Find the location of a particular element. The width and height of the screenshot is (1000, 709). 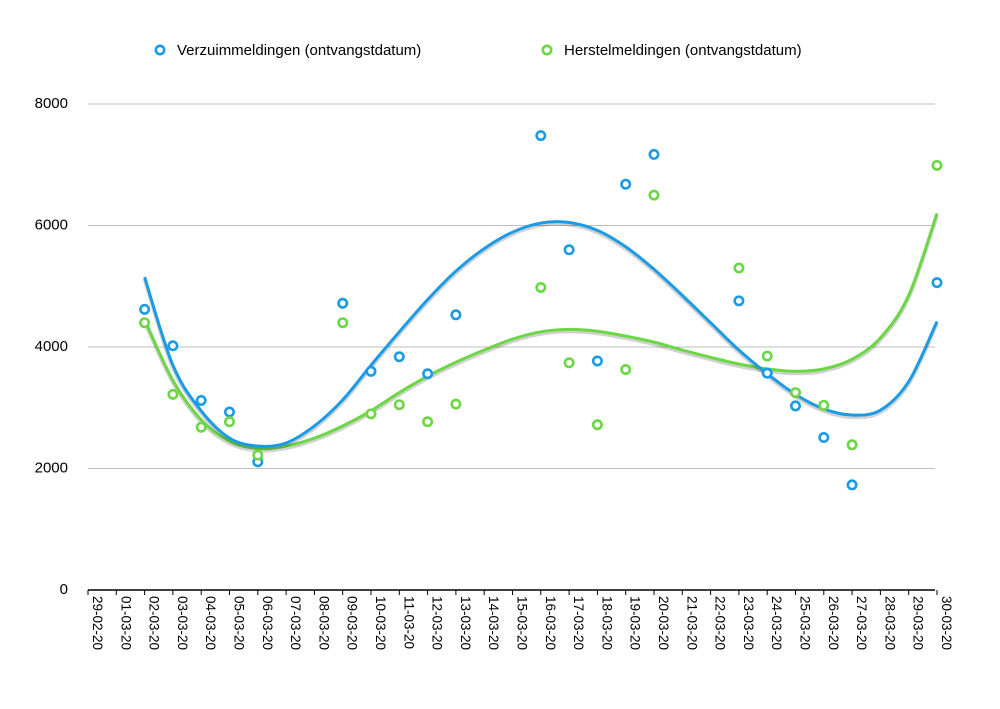

x-tick-label: 15-03-20 is located at coordinates (522, 623).